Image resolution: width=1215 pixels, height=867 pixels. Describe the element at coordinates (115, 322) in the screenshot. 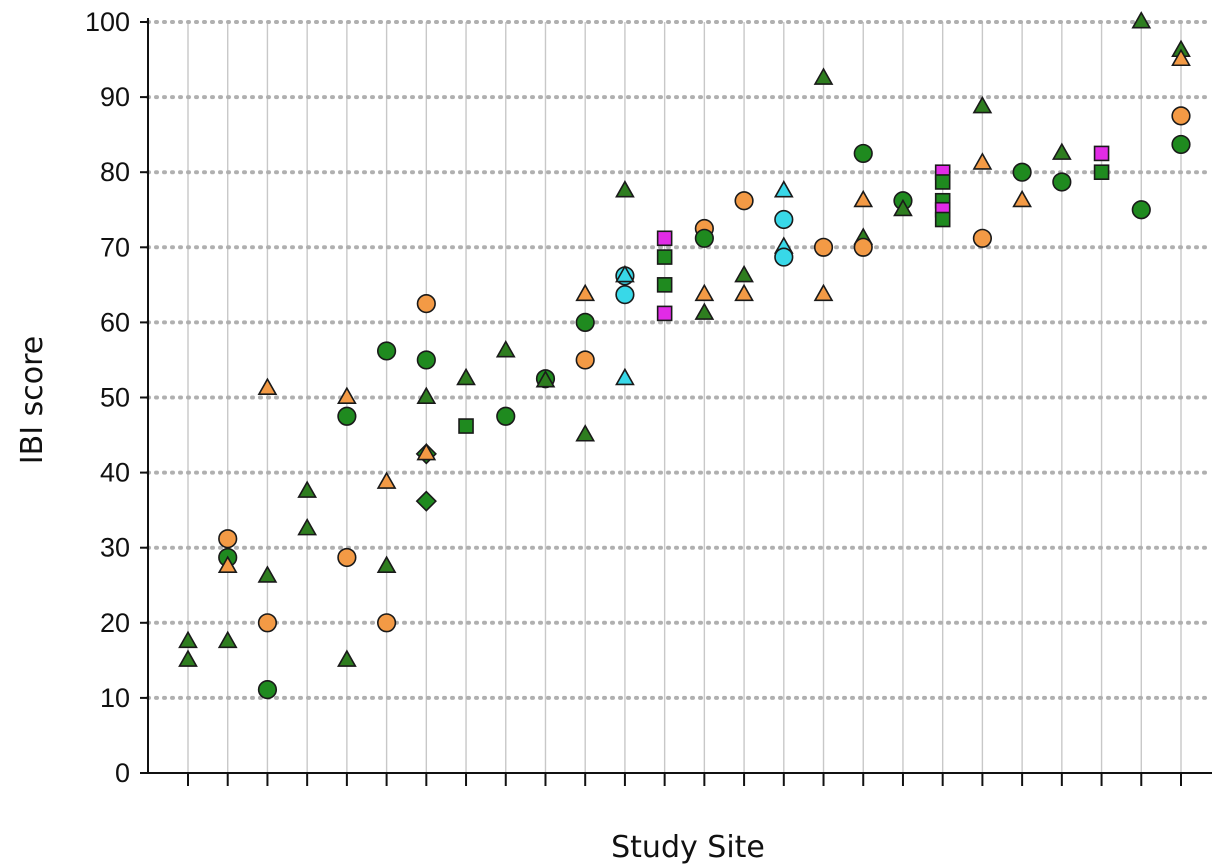

I see `y-tick-label: 60` at that location.